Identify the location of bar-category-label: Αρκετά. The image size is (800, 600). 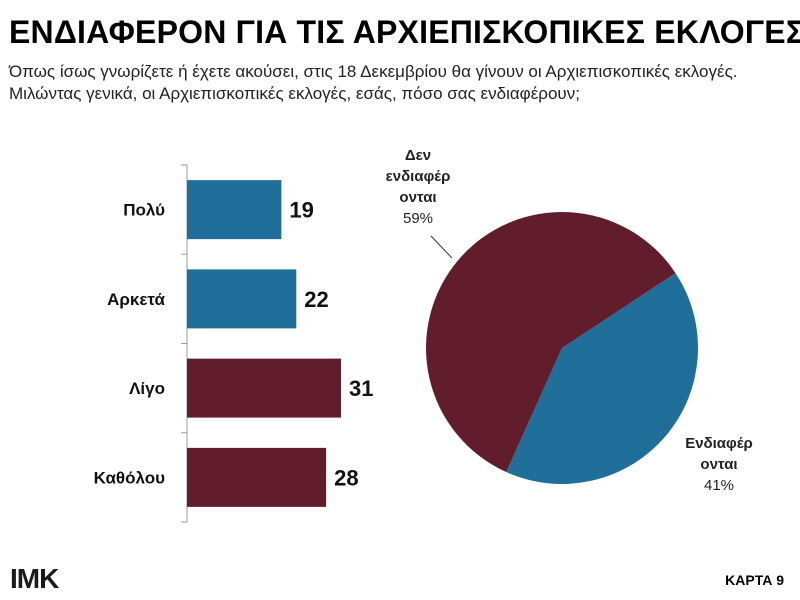
(136, 299).